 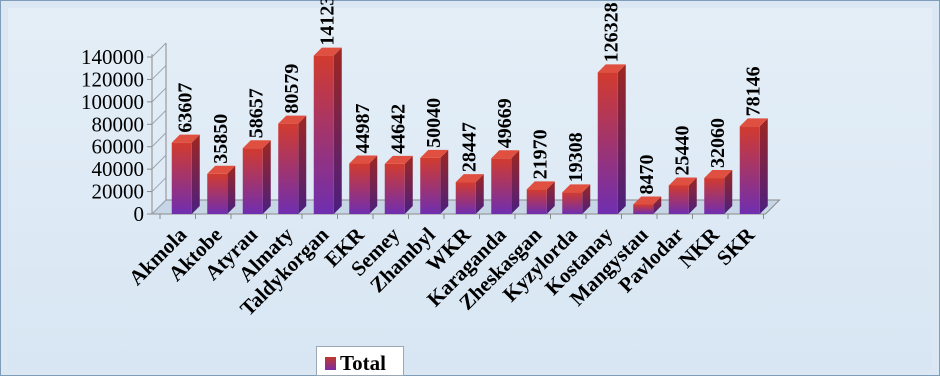 I want to click on bar-skr, so click(x=753, y=166).